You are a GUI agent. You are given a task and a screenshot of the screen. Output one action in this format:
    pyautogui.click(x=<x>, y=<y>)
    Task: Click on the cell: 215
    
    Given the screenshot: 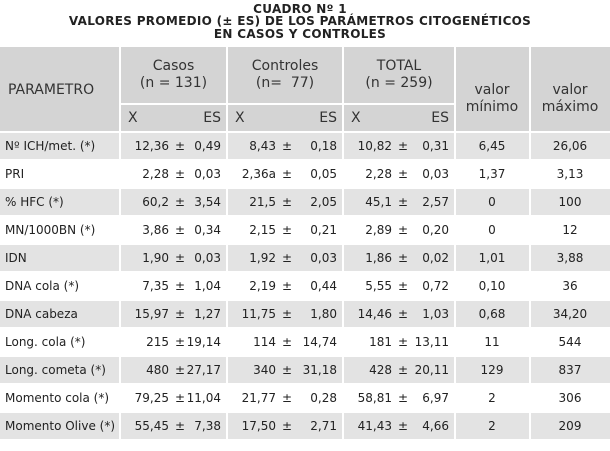 What is the action you would take?
    pyautogui.click(x=157, y=342)
    